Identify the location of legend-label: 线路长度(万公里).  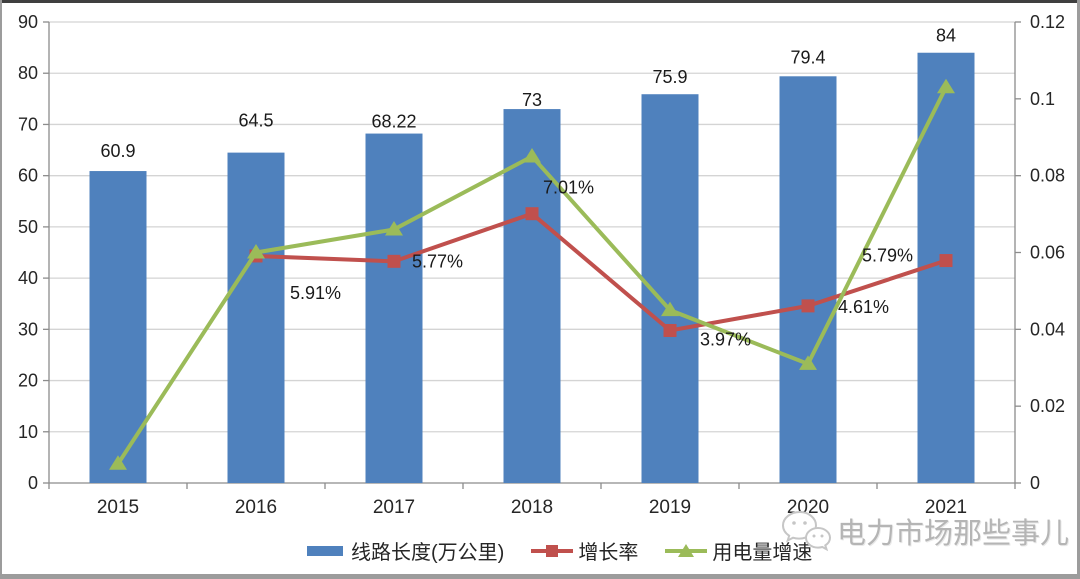
(428, 553).